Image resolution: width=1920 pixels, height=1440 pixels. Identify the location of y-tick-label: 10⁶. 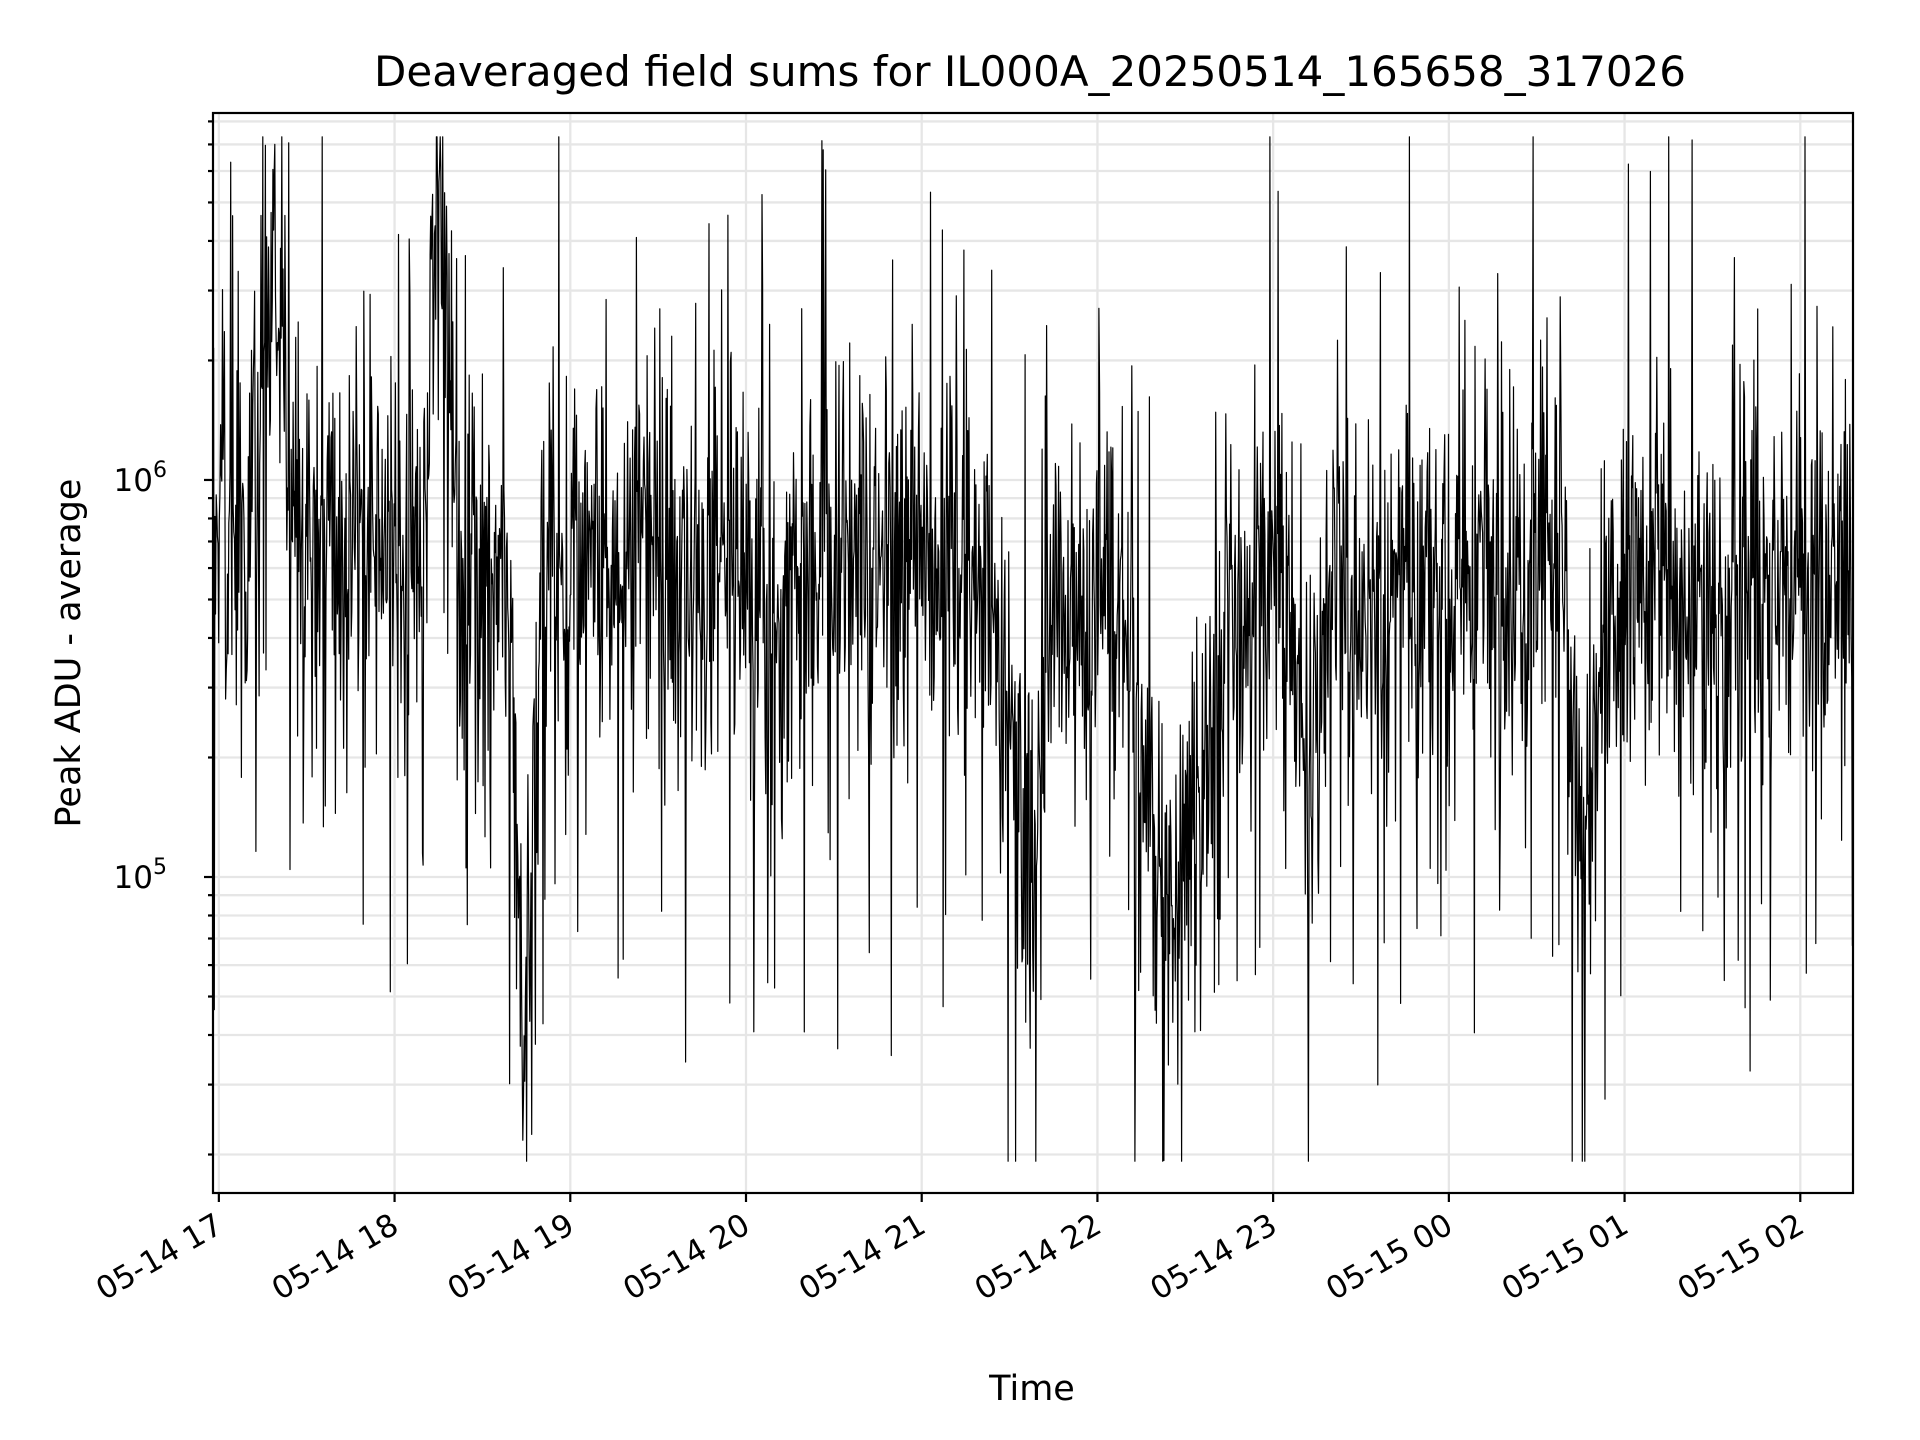
(140, 478).